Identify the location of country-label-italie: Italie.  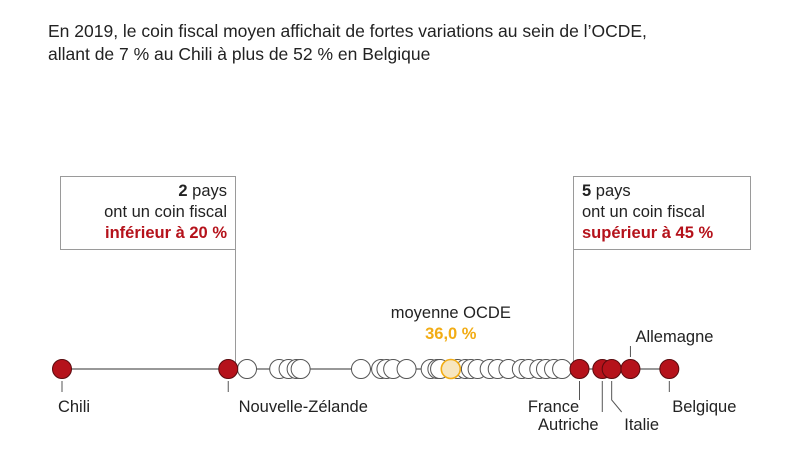
(641, 425).